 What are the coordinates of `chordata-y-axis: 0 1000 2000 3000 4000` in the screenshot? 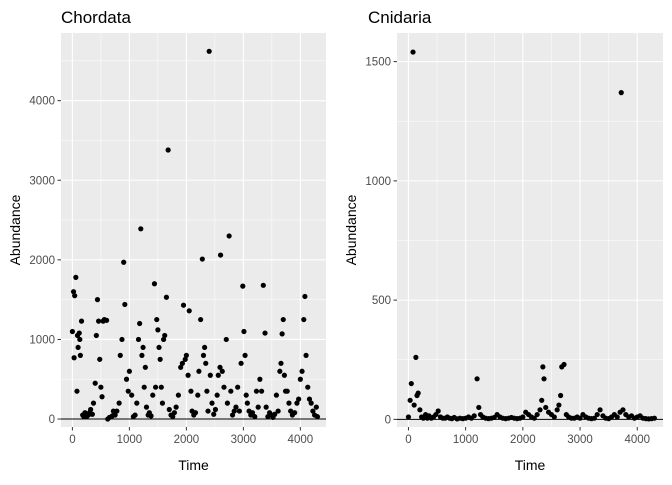 It's located at (45, 261).